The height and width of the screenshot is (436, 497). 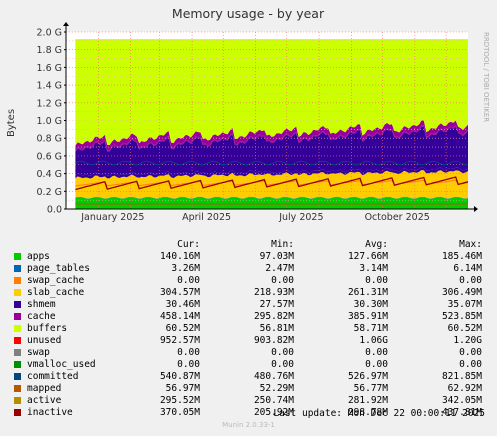 What do you see at coordinates (464, 304) in the screenshot?
I see `legend-max: 35.07M` at bounding box center [464, 304].